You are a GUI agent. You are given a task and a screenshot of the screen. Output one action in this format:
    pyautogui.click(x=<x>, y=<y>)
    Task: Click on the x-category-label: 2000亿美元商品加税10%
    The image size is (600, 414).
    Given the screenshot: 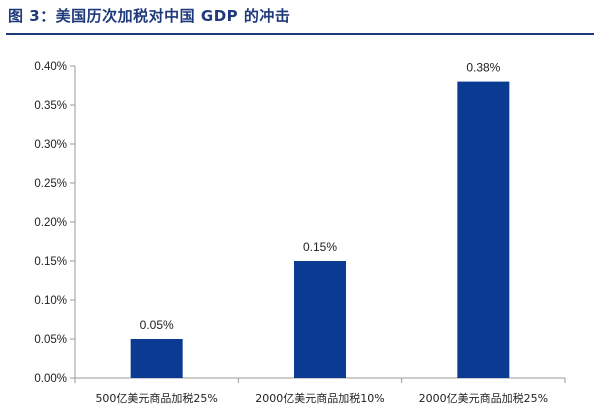 What is the action you would take?
    pyautogui.click(x=319, y=398)
    